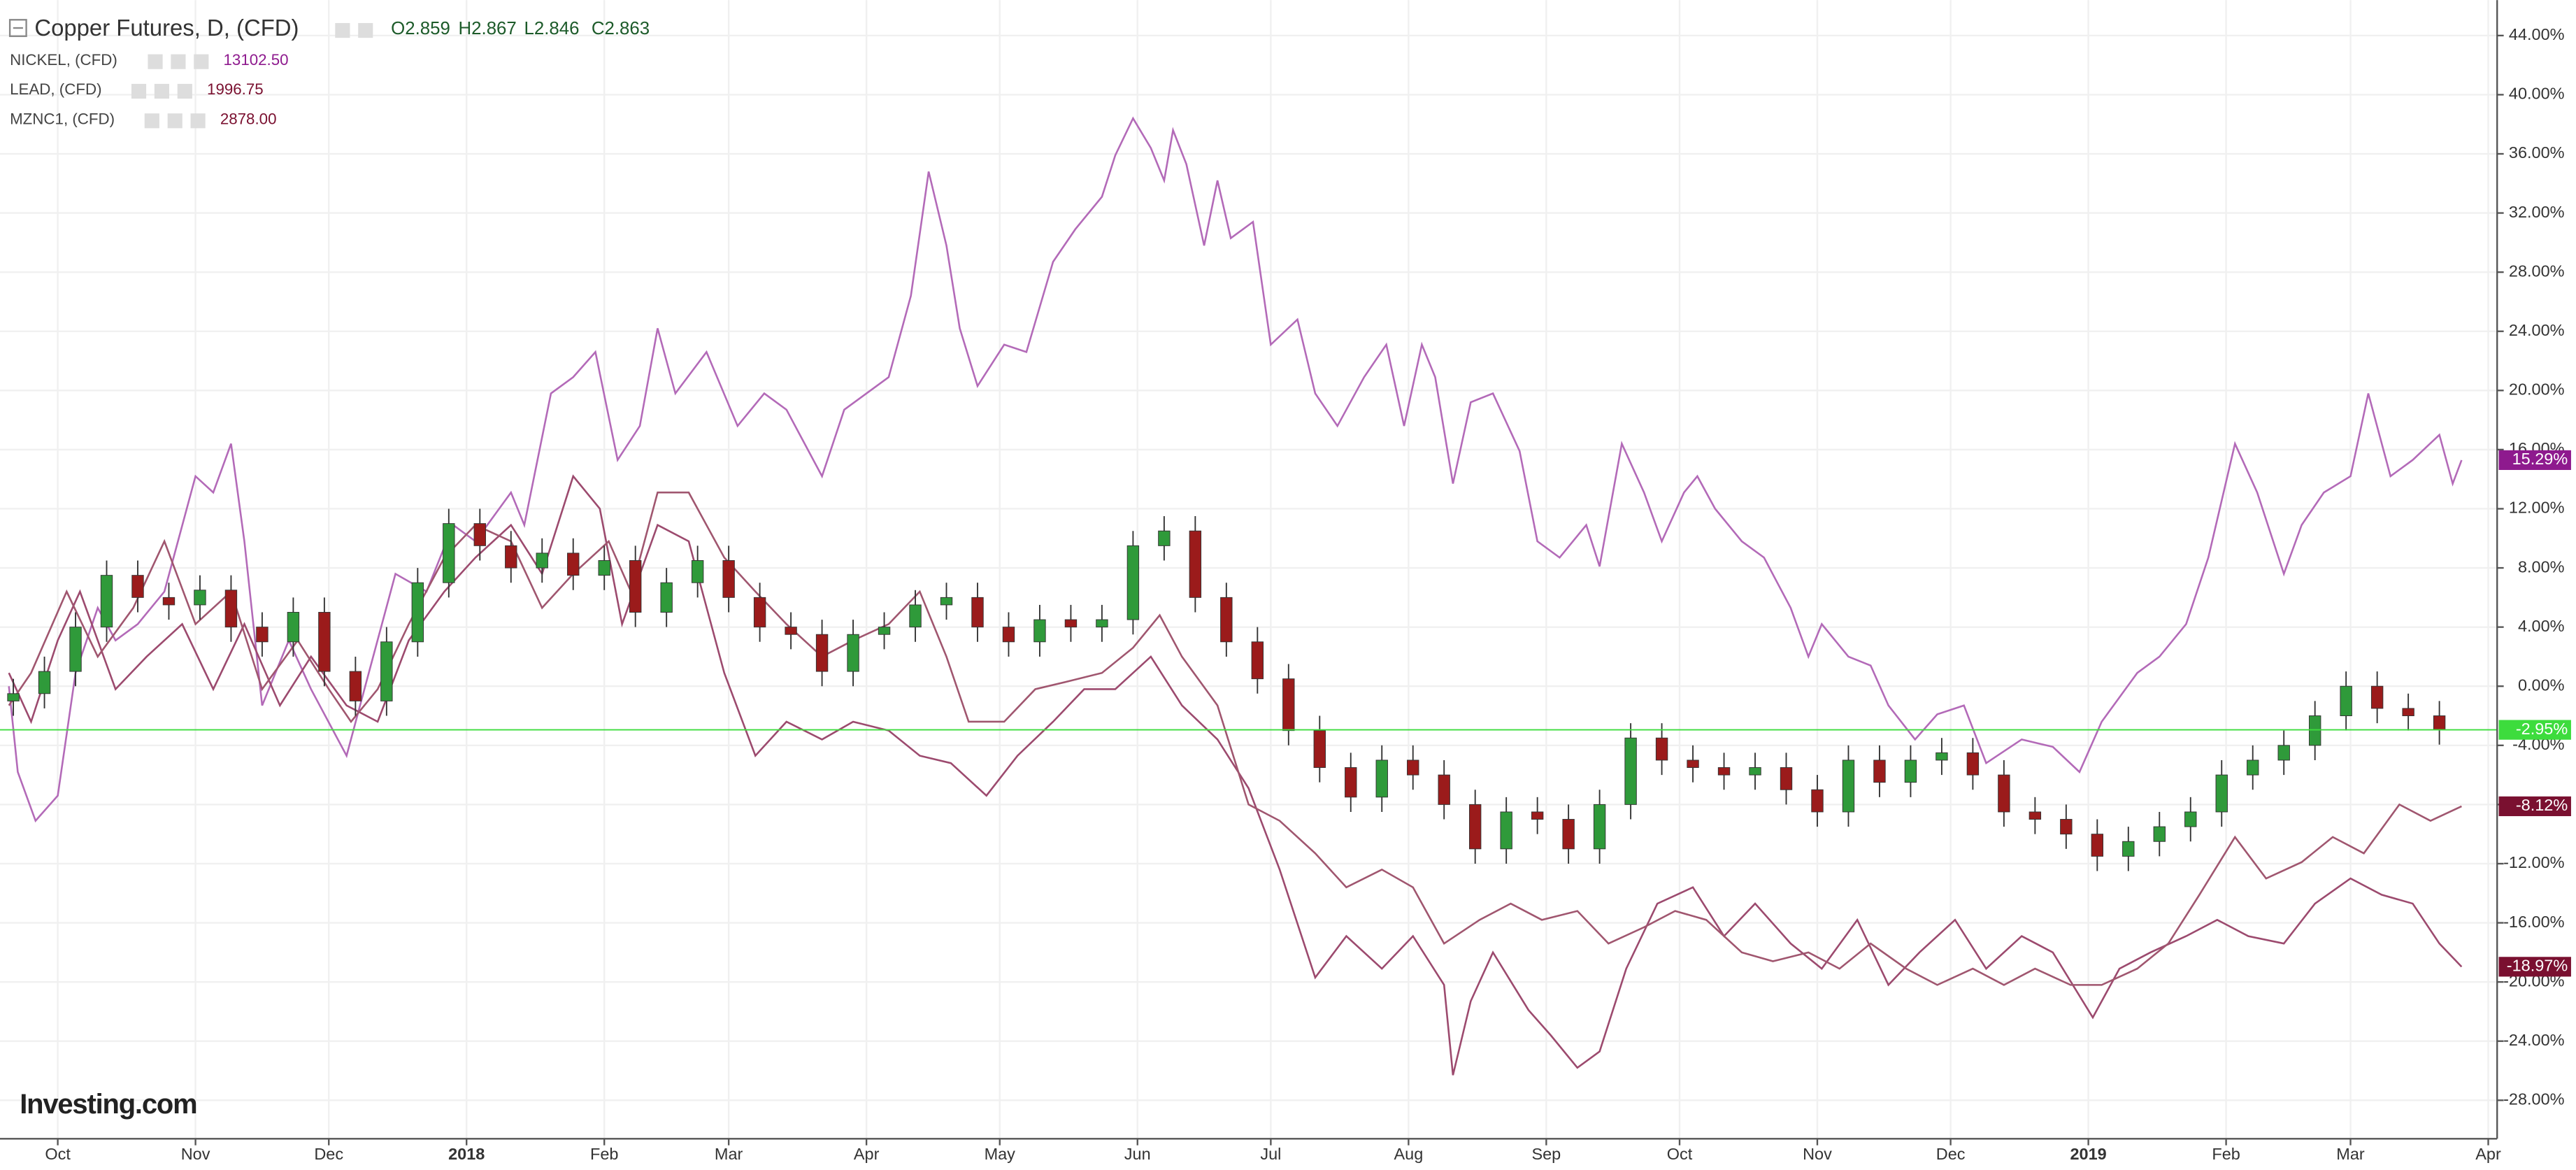 The height and width of the screenshot is (1170, 2576). I want to click on y-tick-label: -28.00%, so click(2534, 1099).